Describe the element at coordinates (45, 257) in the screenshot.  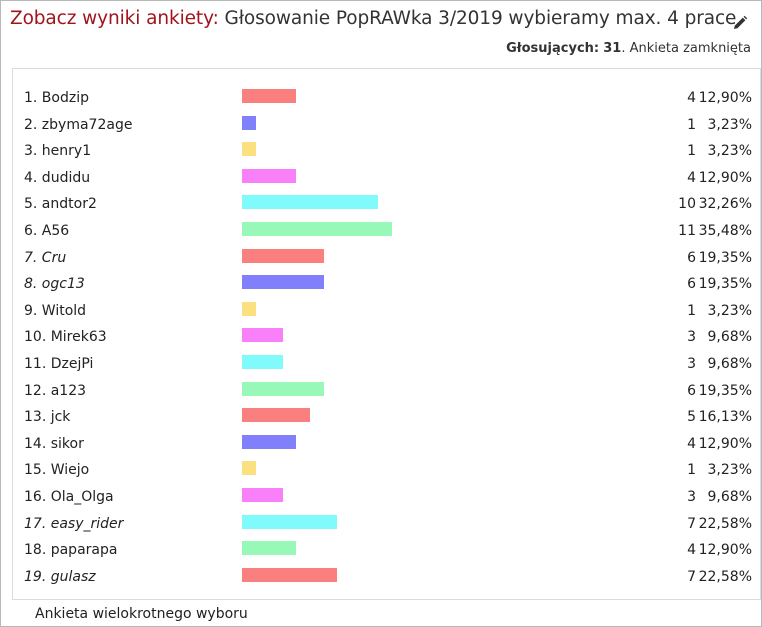
I see `option-label: 7. Cru` at that location.